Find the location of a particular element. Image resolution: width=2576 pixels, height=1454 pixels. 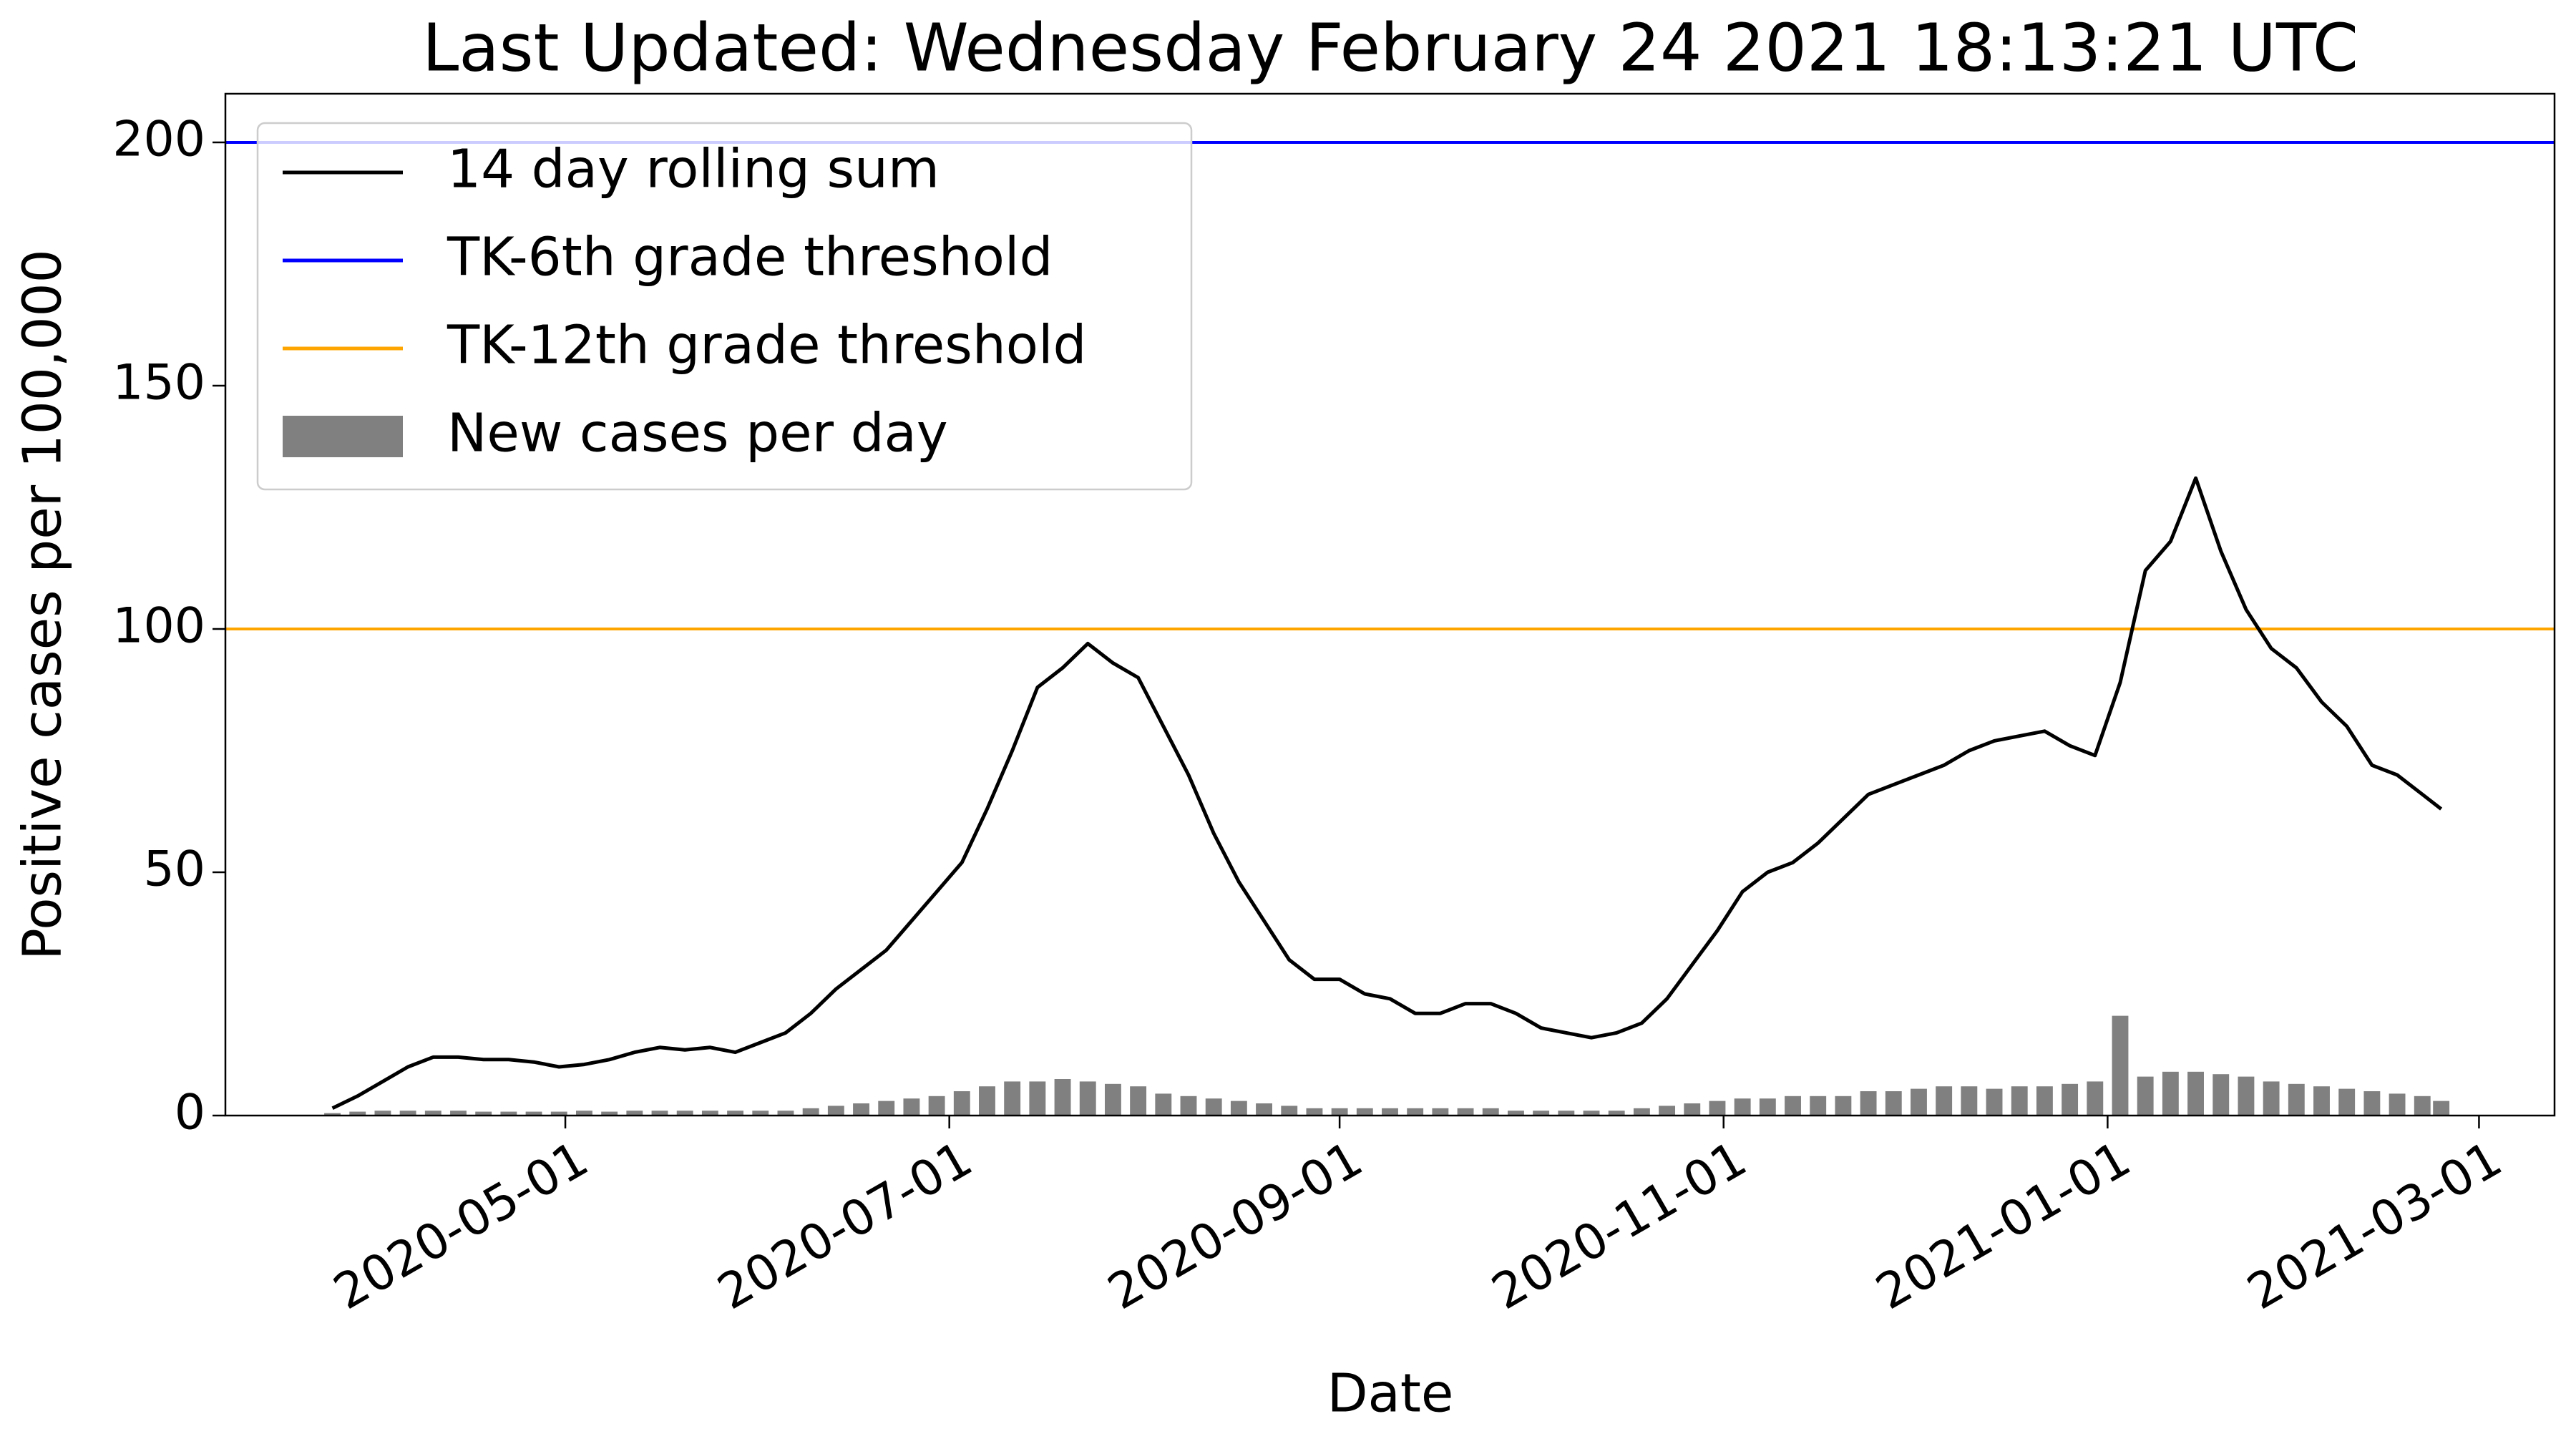

legend-label: New cases per day is located at coordinates (697, 433).